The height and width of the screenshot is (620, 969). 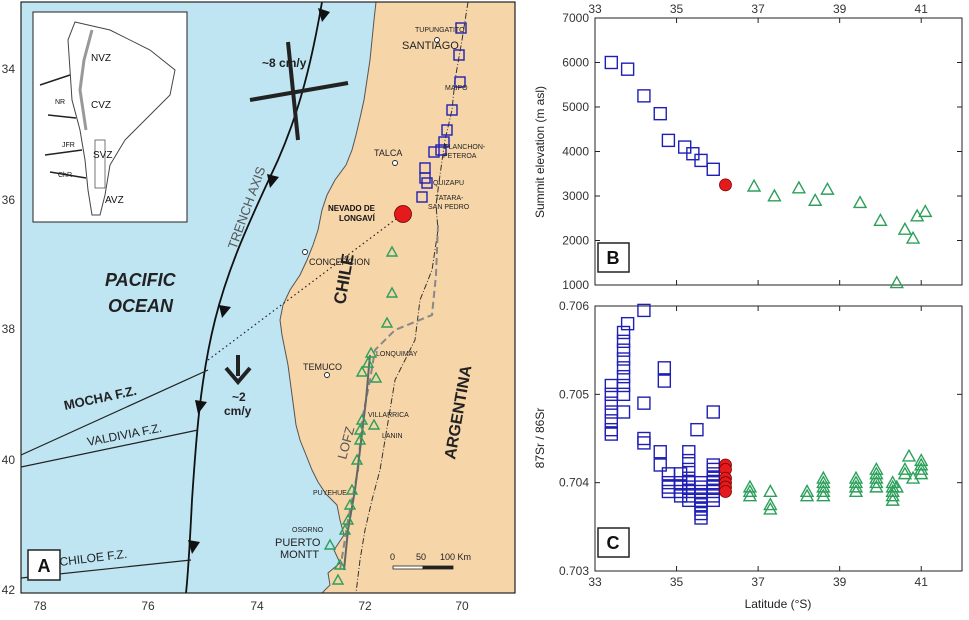 I want to click on volcano-label-tatara: TATARA-, so click(x=449, y=198).